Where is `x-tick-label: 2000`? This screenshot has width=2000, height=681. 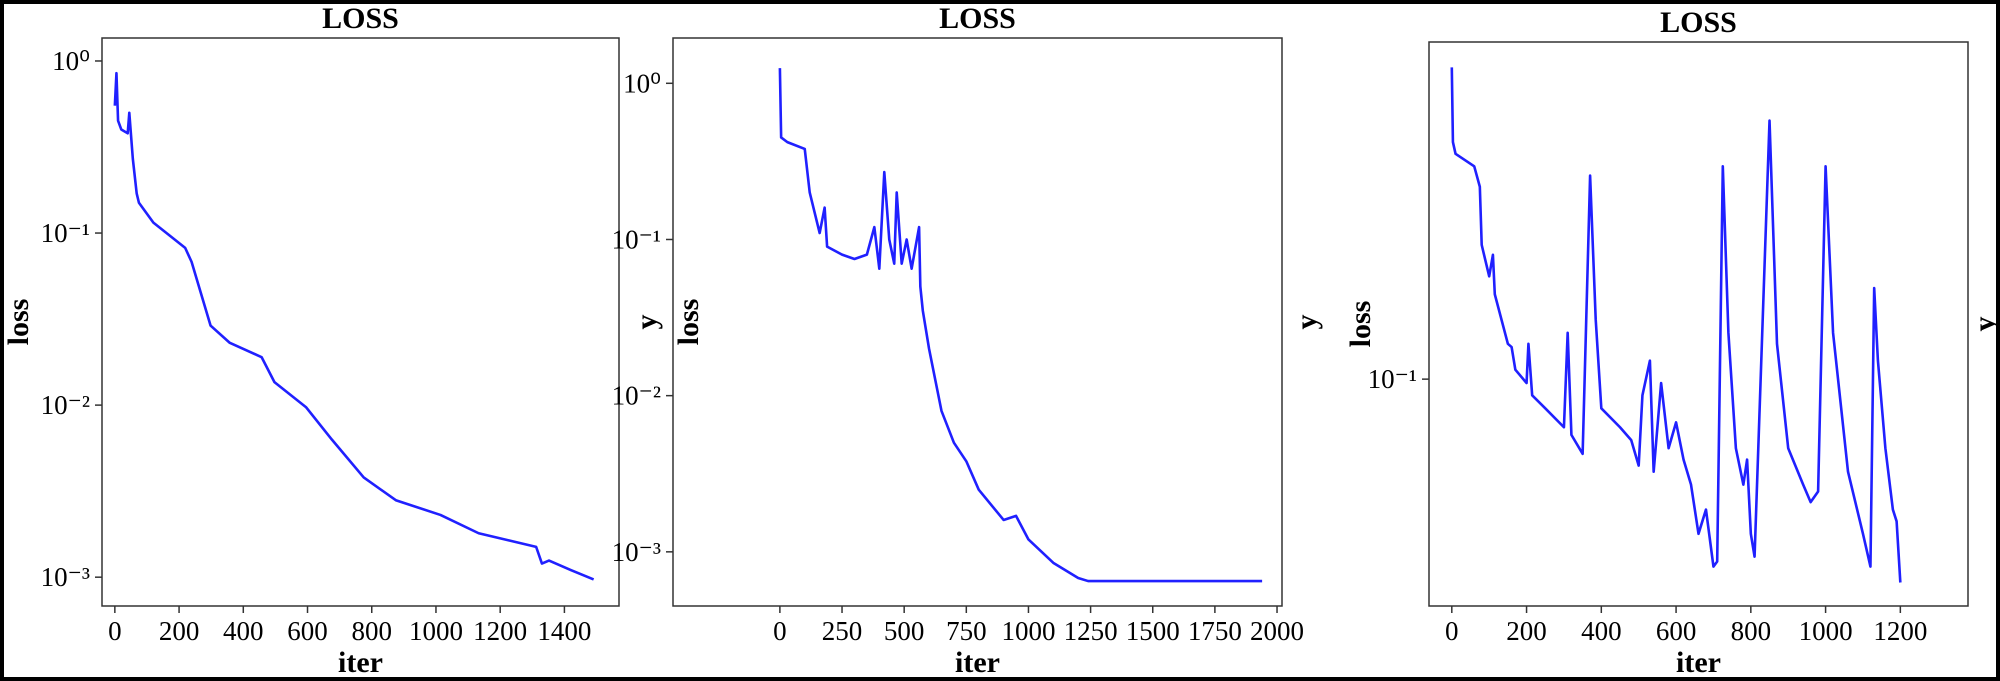 x-tick-label: 2000 is located at coordinates (1277, 631).